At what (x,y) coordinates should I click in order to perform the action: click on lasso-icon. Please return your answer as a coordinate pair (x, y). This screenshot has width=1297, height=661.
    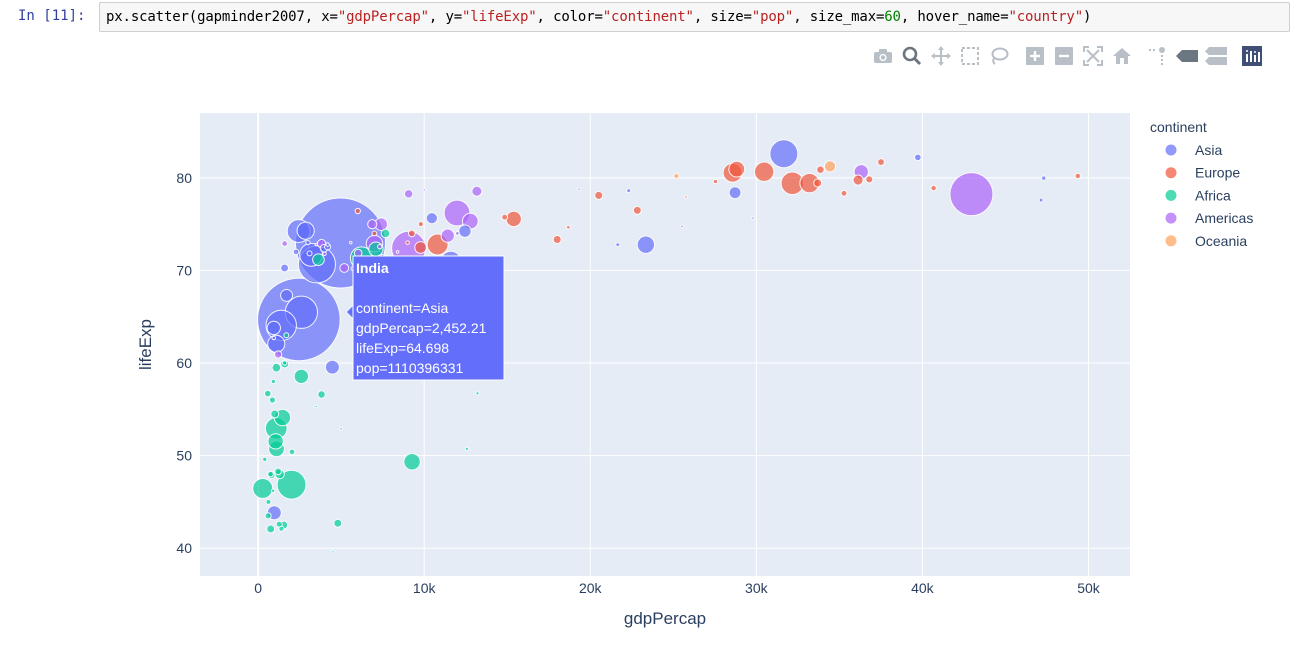
    Looking at the image, I should click on (999, 56).